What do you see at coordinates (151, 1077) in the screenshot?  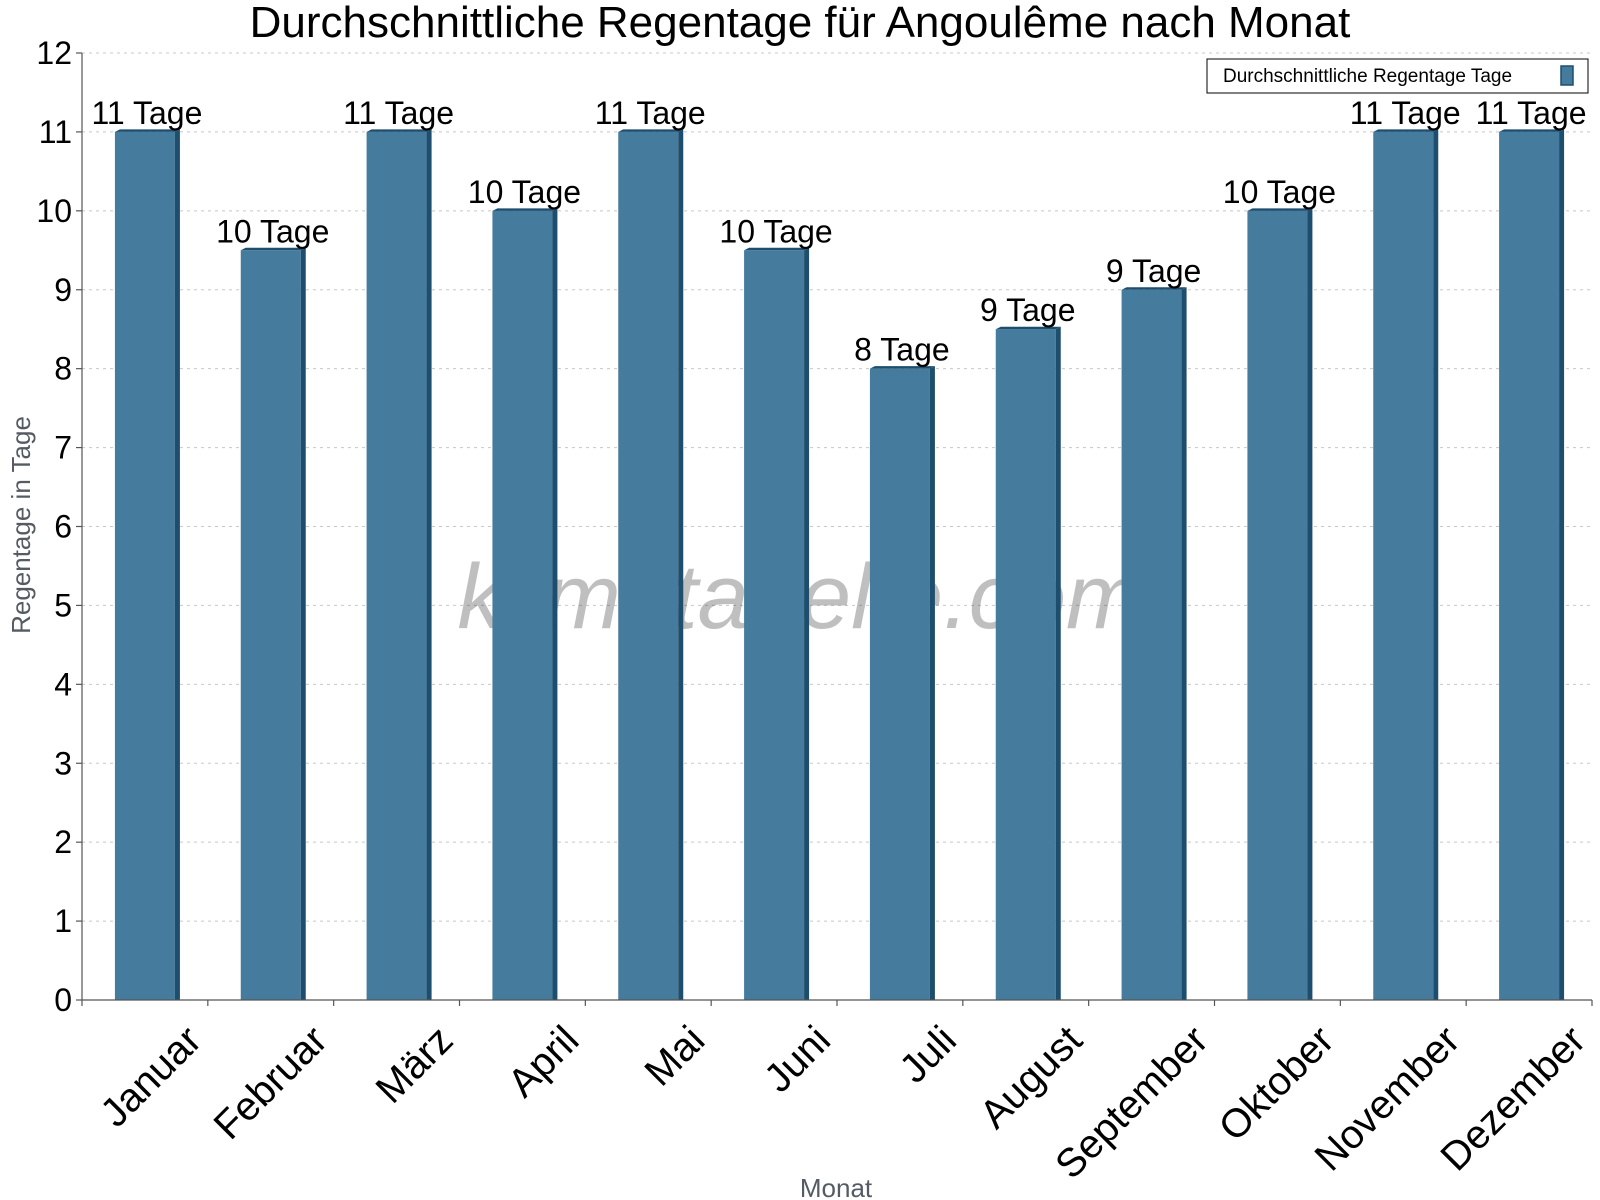 I see `x-tick-label: Januar` at bounding box center [151, 1077].